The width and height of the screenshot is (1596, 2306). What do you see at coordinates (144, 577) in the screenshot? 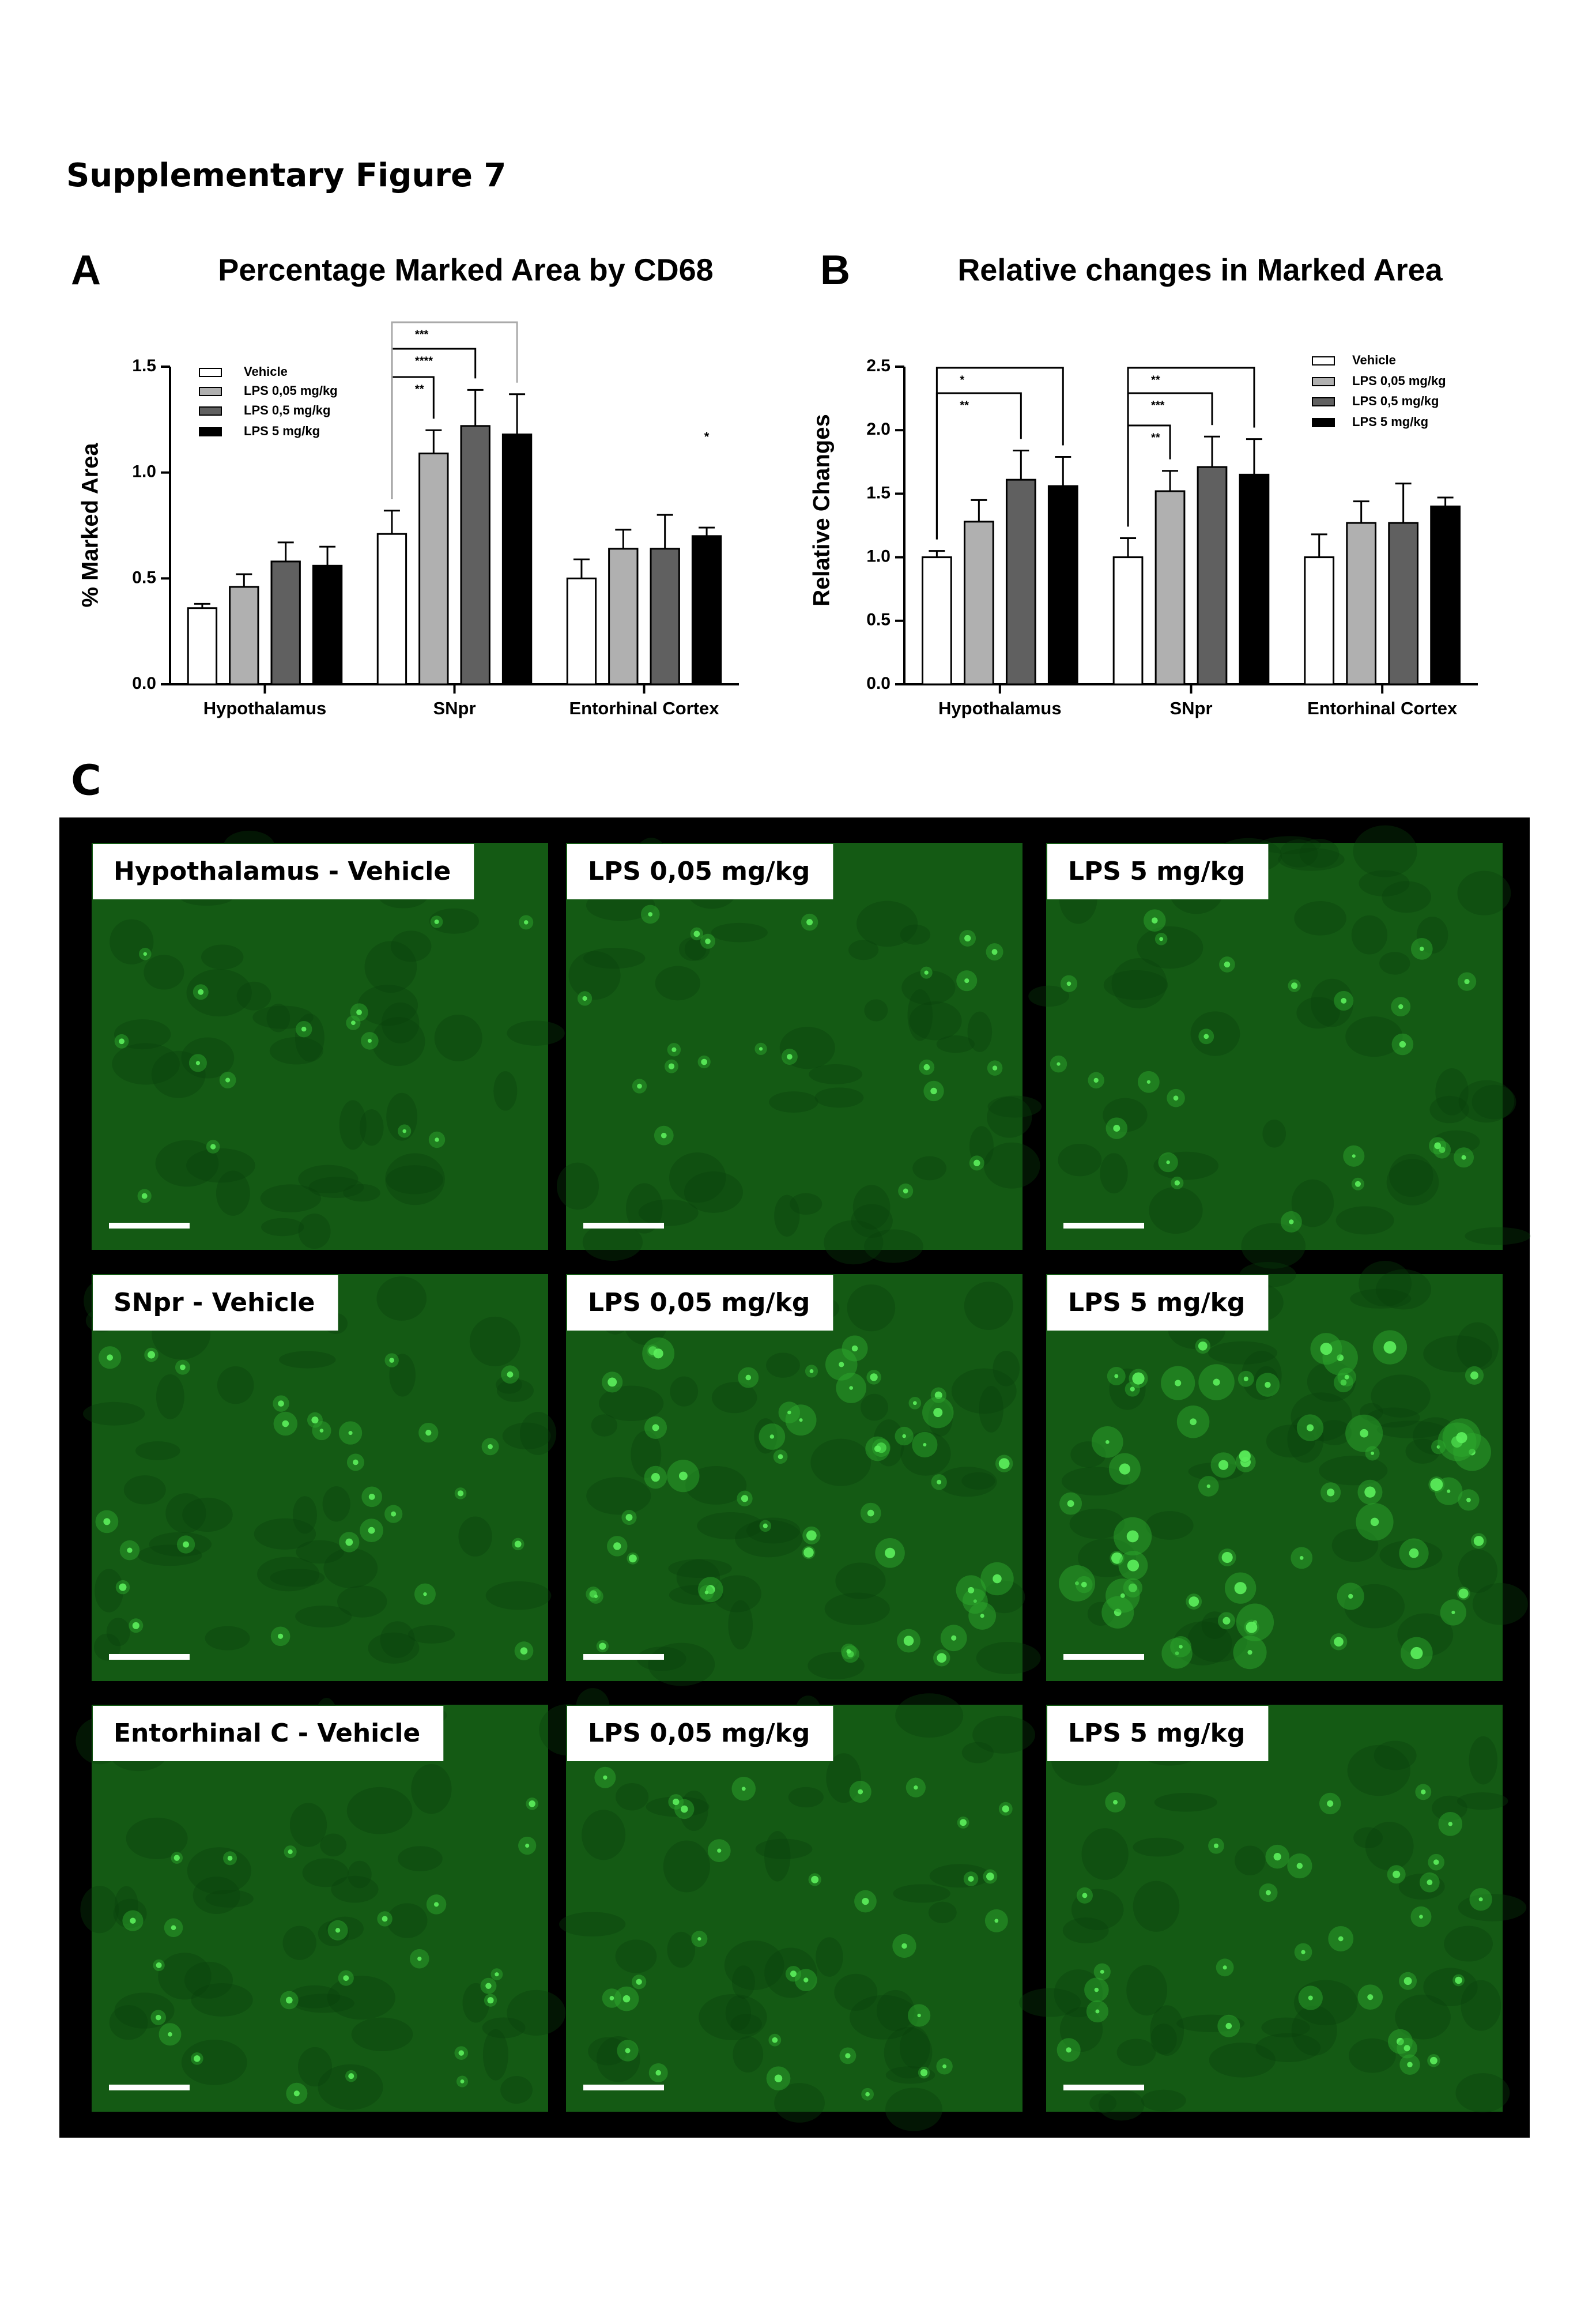
I see `y-tick-label: 0.5` at bounding box center [144, 577].